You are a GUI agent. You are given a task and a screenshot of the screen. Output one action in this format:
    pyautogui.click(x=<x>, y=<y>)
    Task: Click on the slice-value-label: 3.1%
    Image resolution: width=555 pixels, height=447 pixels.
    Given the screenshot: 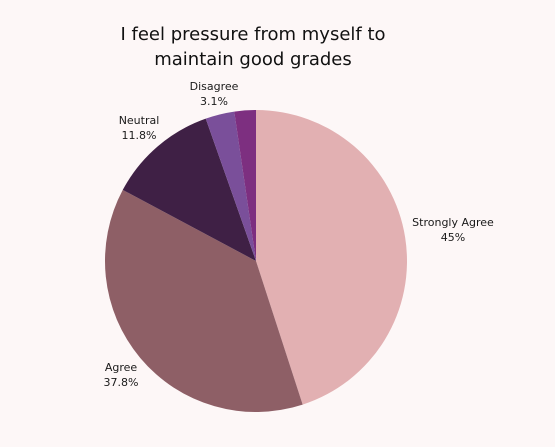 What is the action you would take?
    pyautogui.click(x=214, y=101)
    